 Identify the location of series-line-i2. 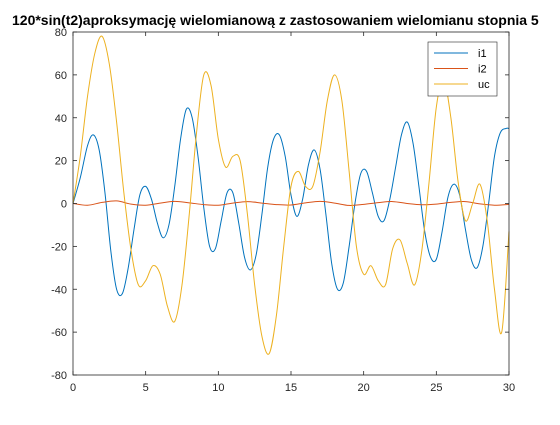
(291, 203).